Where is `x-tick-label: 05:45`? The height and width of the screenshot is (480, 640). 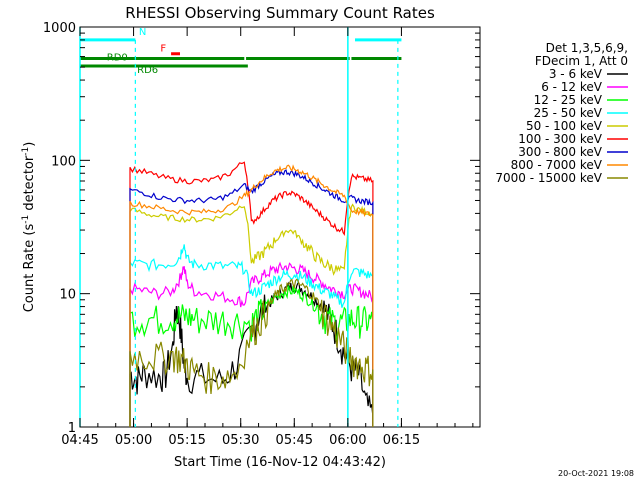 x-tick-label: 05:45 is located at coordinates (294, 440).